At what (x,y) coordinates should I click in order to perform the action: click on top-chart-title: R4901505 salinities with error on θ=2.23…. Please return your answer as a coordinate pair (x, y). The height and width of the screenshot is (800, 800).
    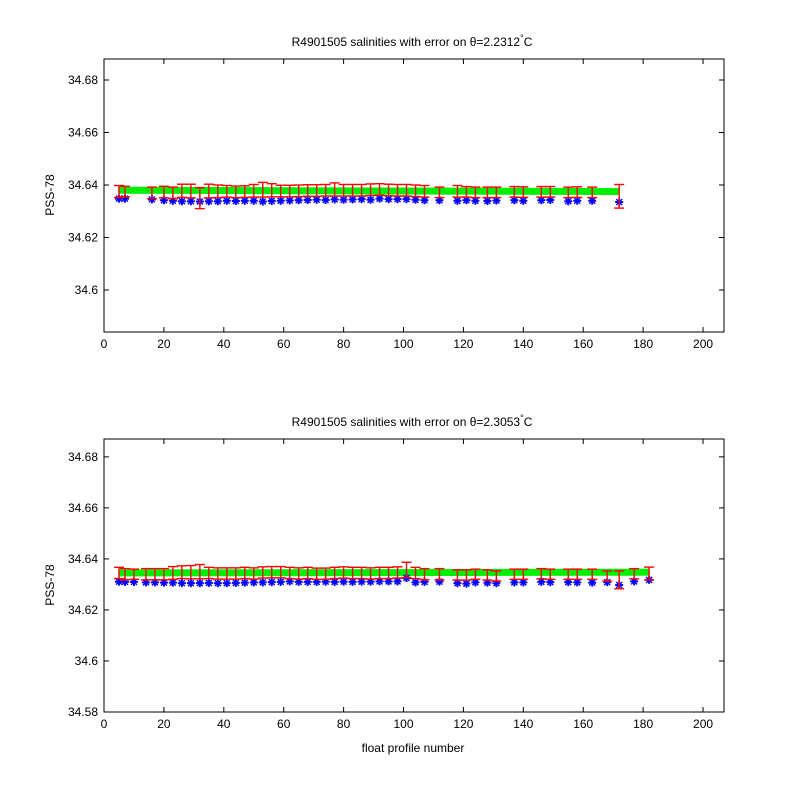
    Looking at the image, I should click on (412, 41).